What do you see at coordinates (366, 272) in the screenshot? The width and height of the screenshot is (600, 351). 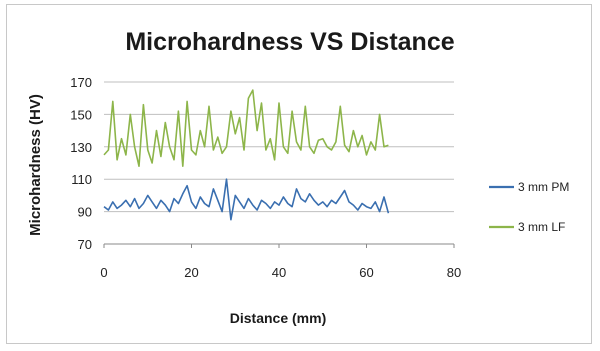 I see `x-tick-label: 60` at bounding box center [366, 272].